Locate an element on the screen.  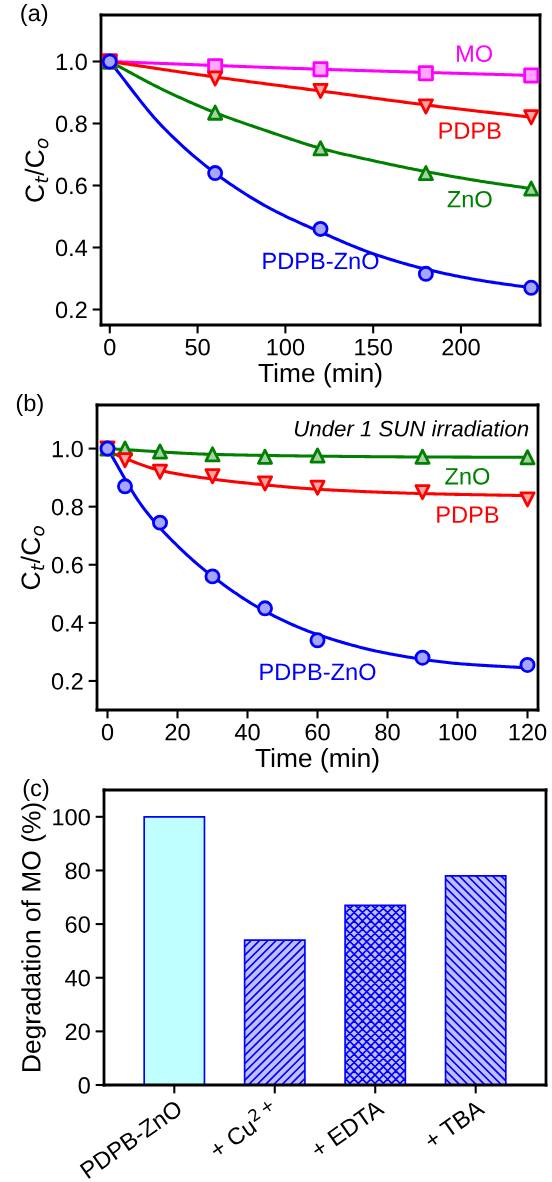
y-tick-label: 20 is located at coordinates (77, 1032).